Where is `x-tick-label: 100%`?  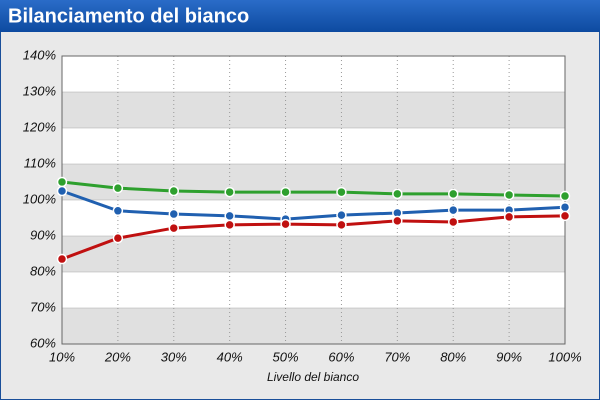 x-tick-label: 100% is located at coordinates (564, 356).